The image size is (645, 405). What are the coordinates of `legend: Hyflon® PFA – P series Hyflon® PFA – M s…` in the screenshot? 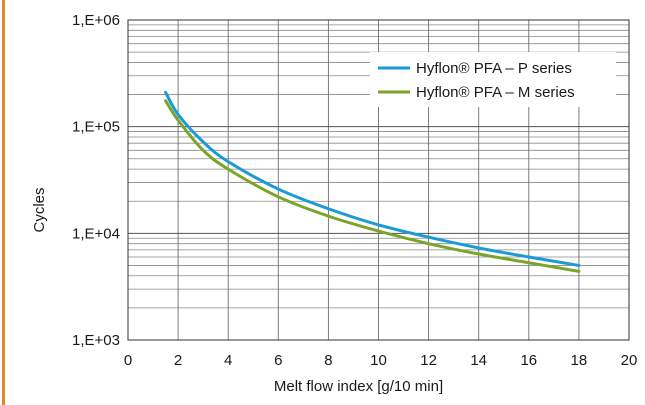 It's located at (493, 79).